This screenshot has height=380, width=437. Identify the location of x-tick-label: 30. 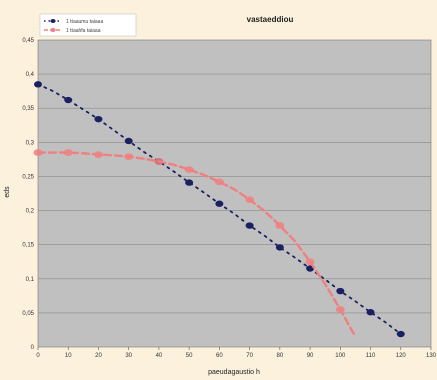
(128, 356).